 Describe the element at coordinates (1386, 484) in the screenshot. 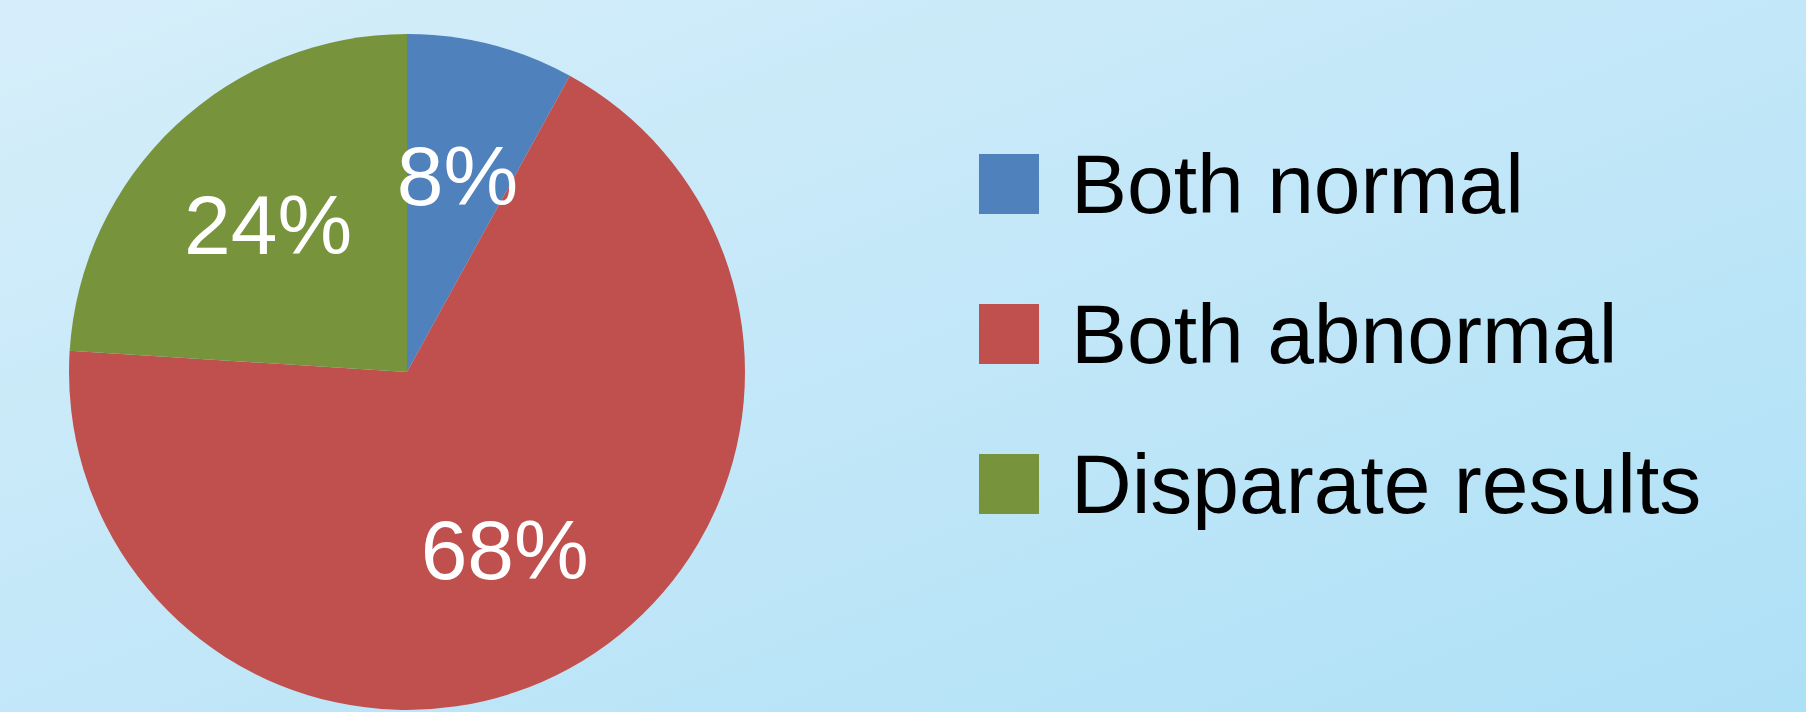

I see `legend-label: Disparate results` at that location.